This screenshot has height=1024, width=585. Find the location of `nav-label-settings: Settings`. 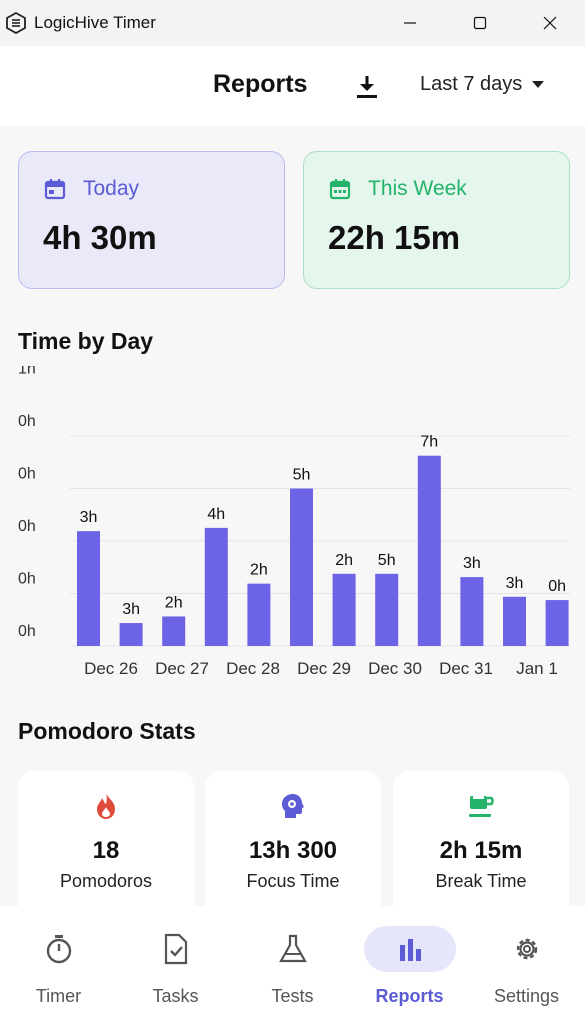

nav-label-settings: Settings is located at coordinates (526, 996).